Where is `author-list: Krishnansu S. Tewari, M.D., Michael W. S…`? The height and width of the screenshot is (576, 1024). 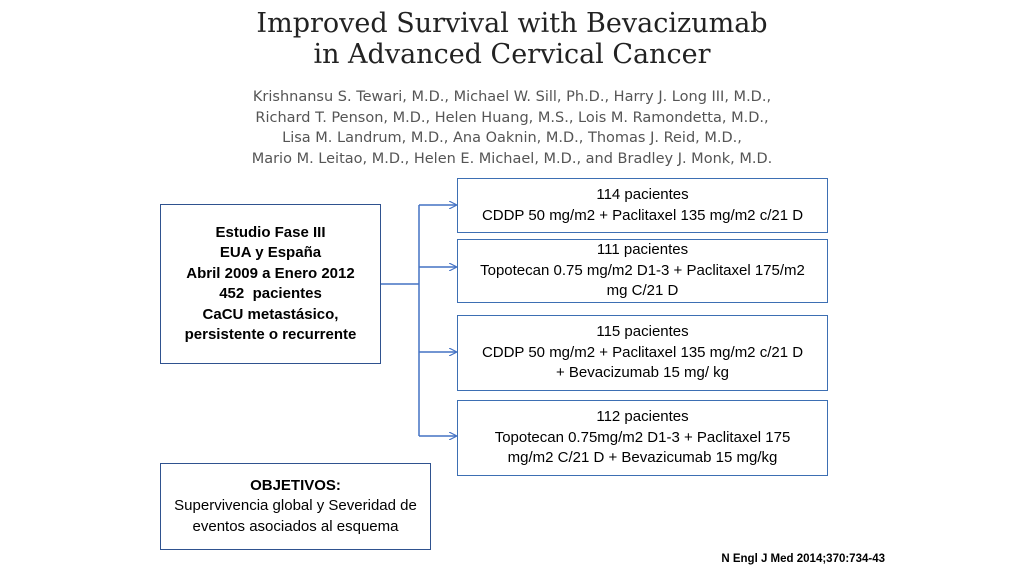
author-list: Krishnansu S. Tewari, M.D., Michael W. S… is located at coordinates (512, 128).